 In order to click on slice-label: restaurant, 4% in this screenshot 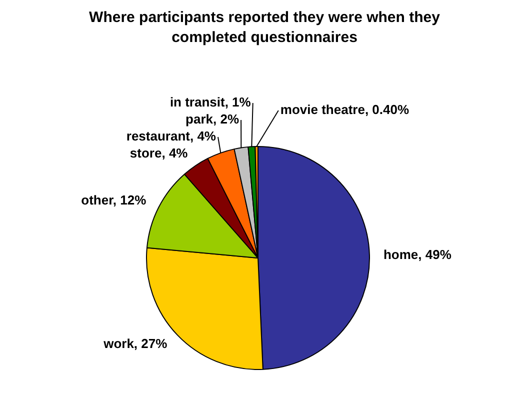, I will do `click(171, 136)`.